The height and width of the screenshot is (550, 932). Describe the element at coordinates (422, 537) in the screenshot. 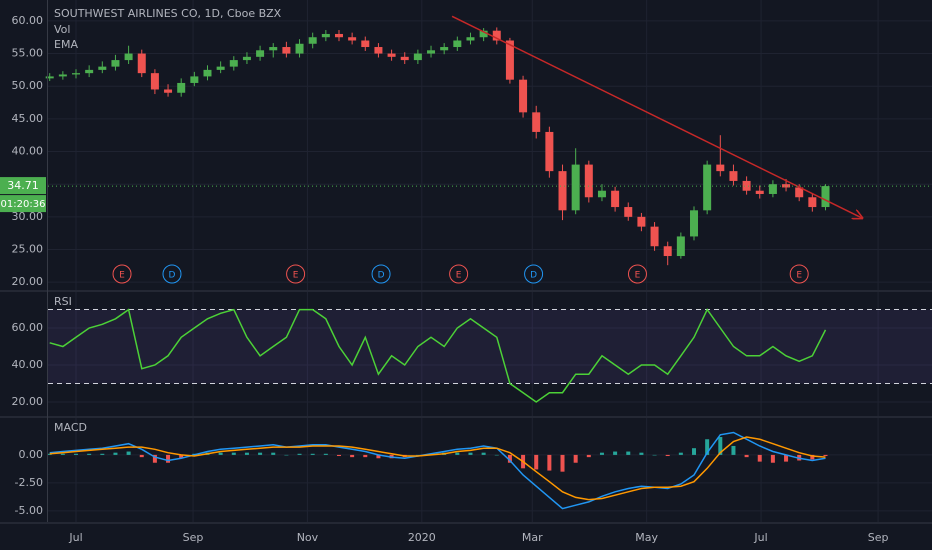

I see `x-tick-label: 2020` at that location.